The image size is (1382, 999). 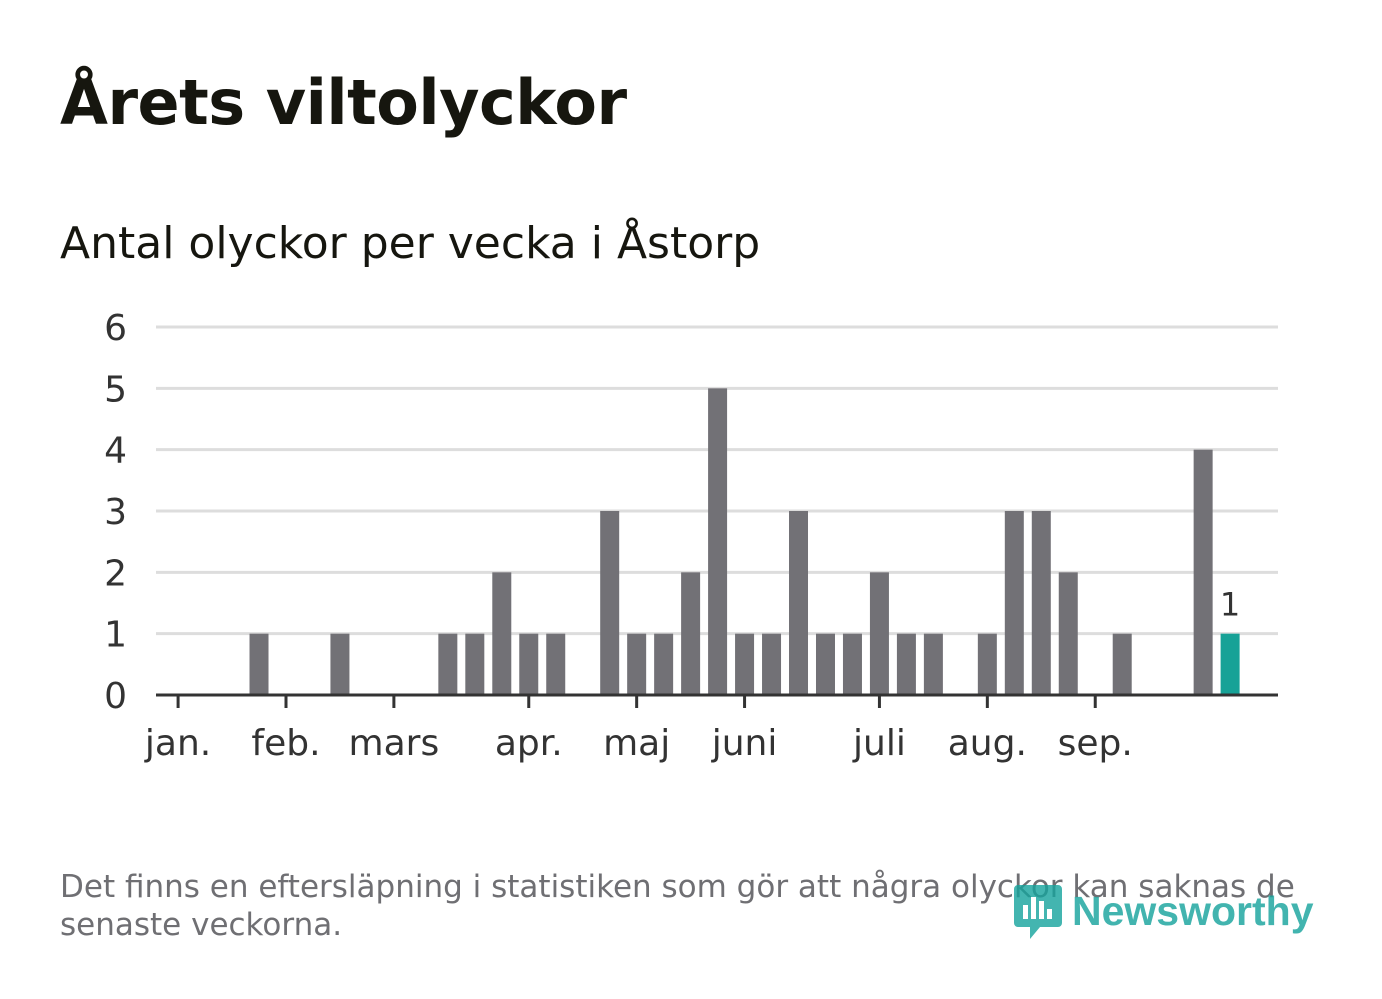 I want to click on x-tick-label: mars, so click(x=394, y=743).